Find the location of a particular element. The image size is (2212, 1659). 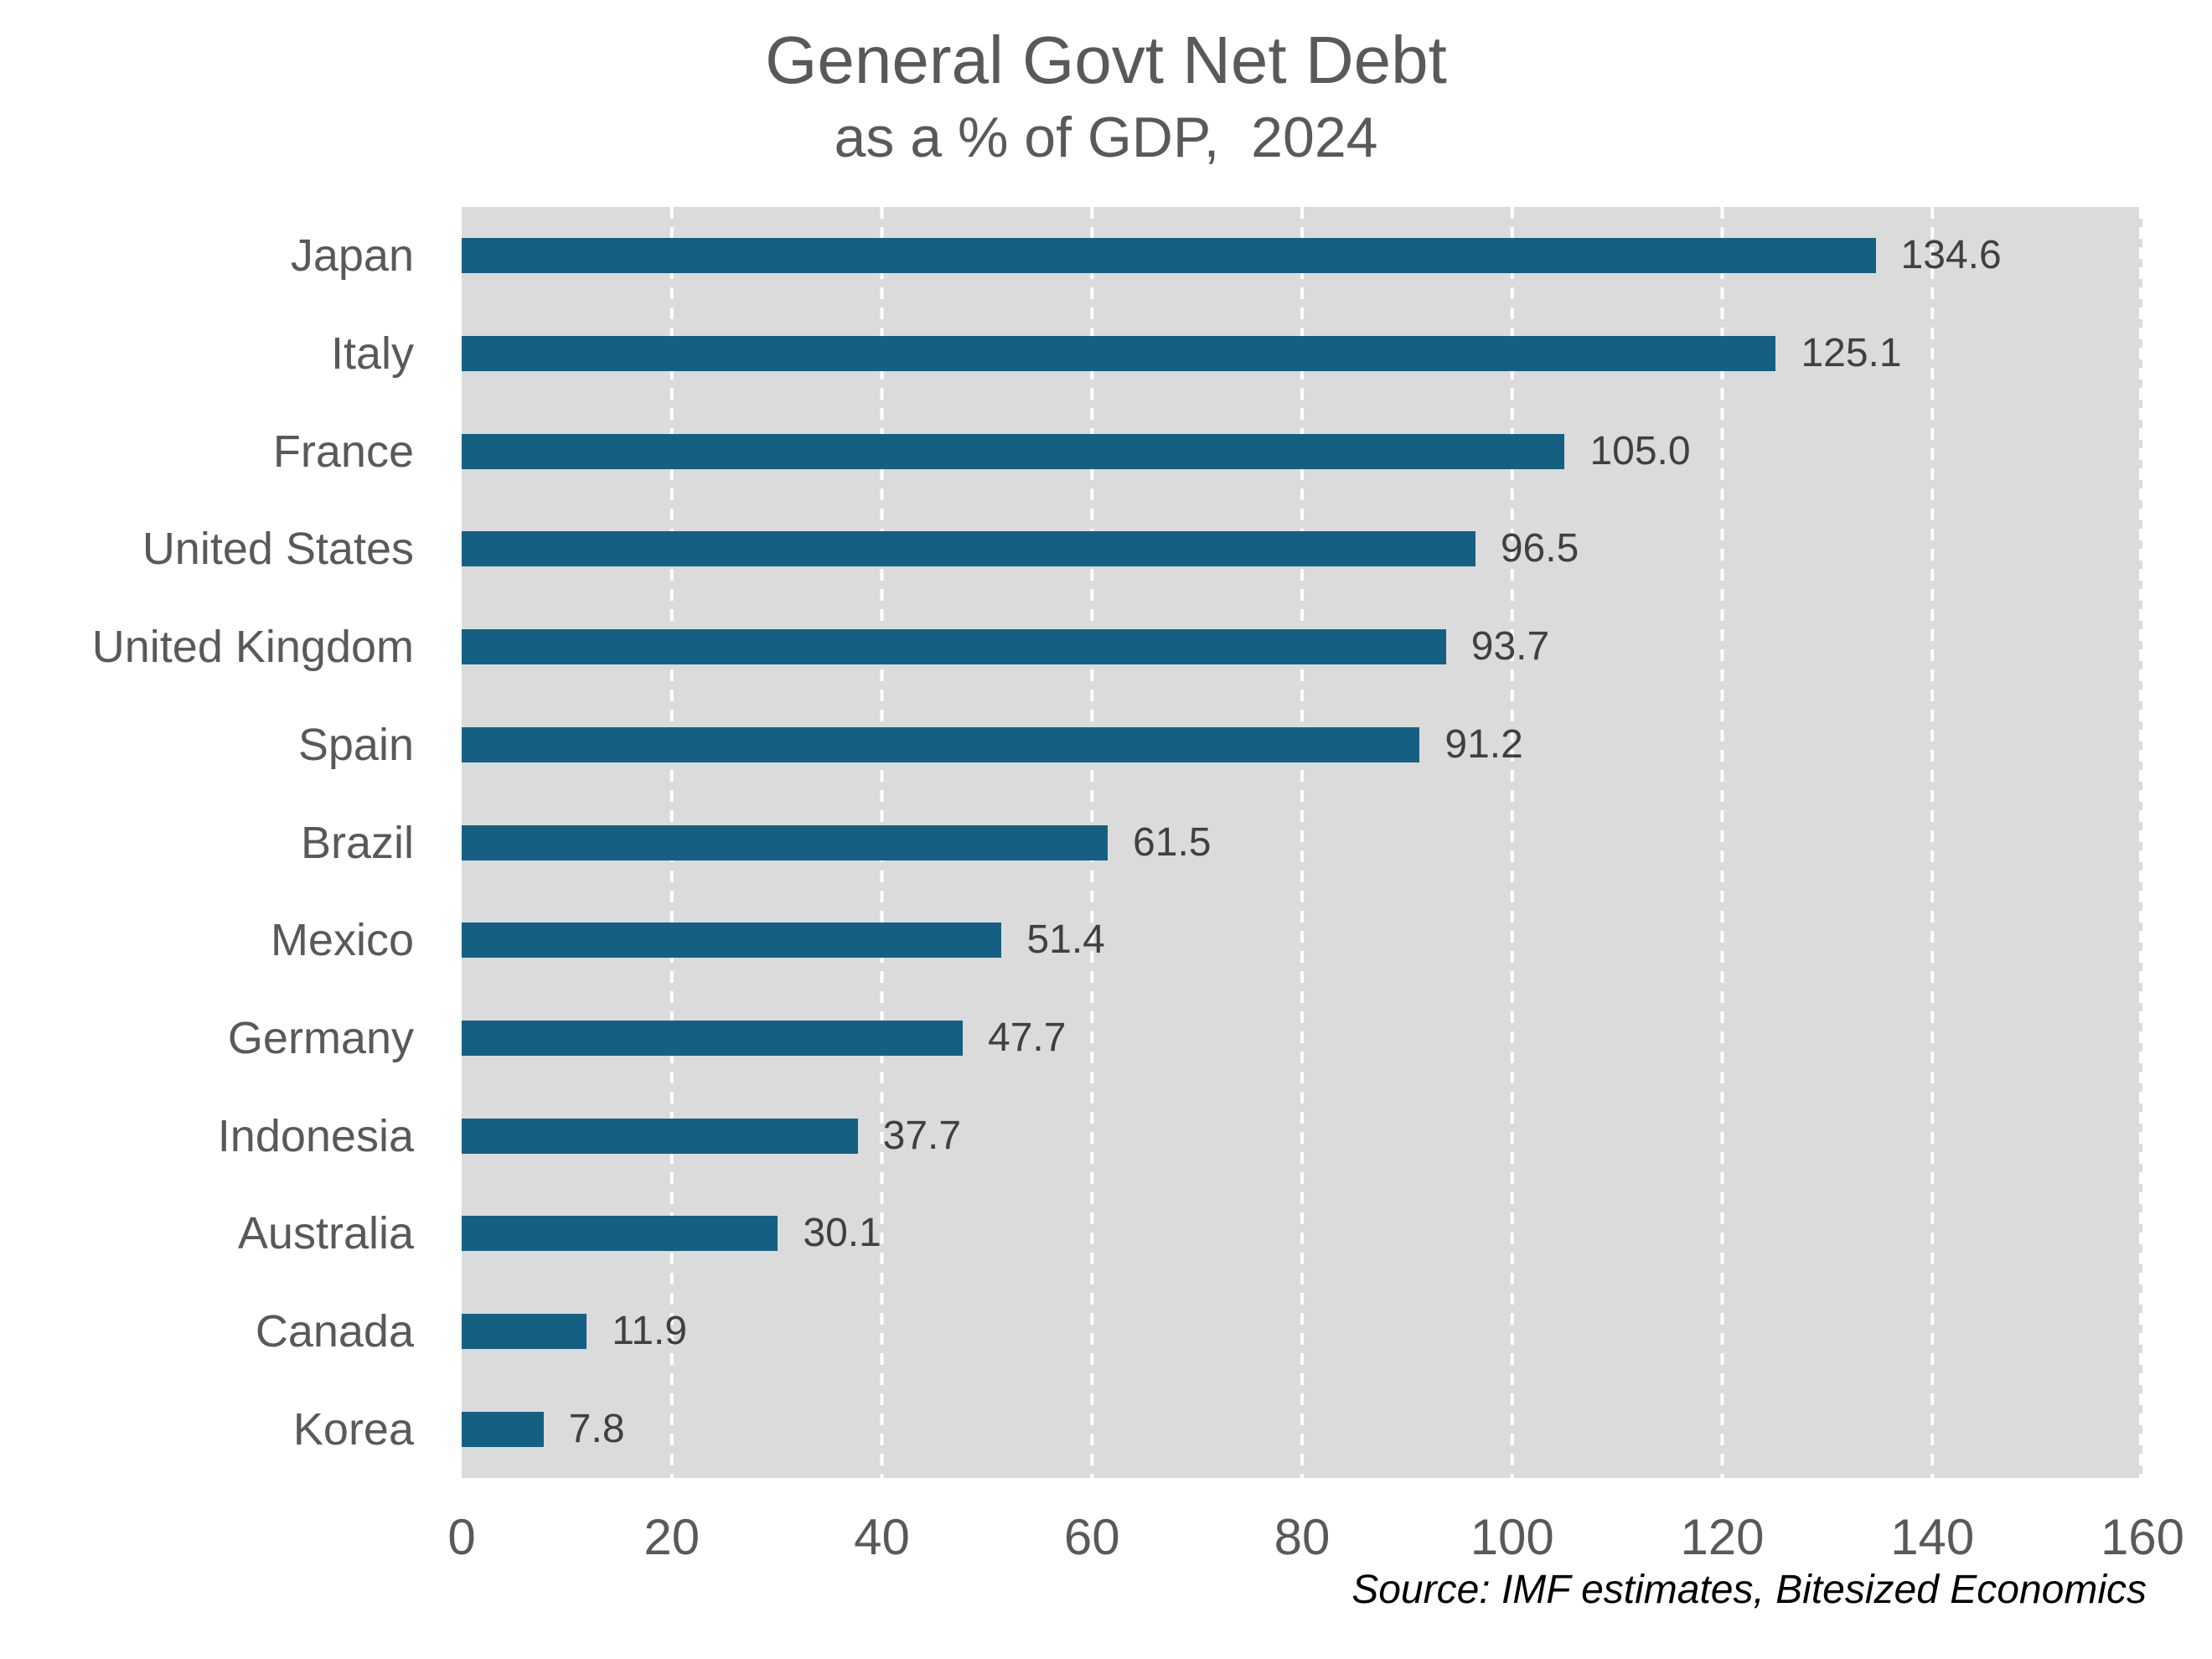

value-label-spain: 91.2 is located at coordinates (1484, 744).